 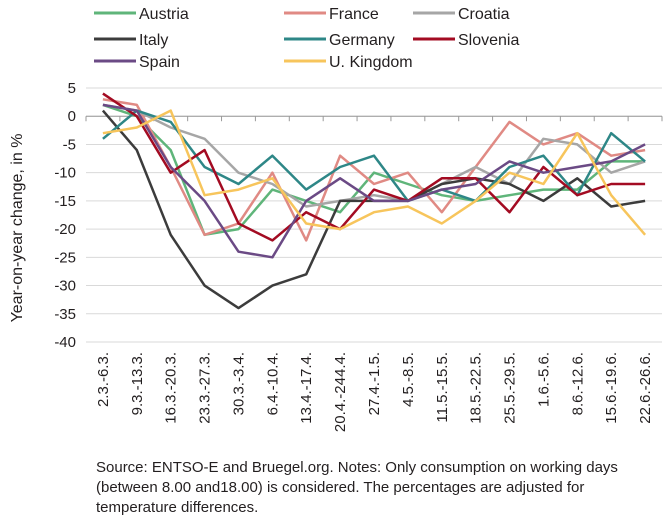 What do you see at coordinates (340, 392) in the screenshot?
I see `x-tick-label: 20.4.-244.4.` at bounding box center [340, 392].